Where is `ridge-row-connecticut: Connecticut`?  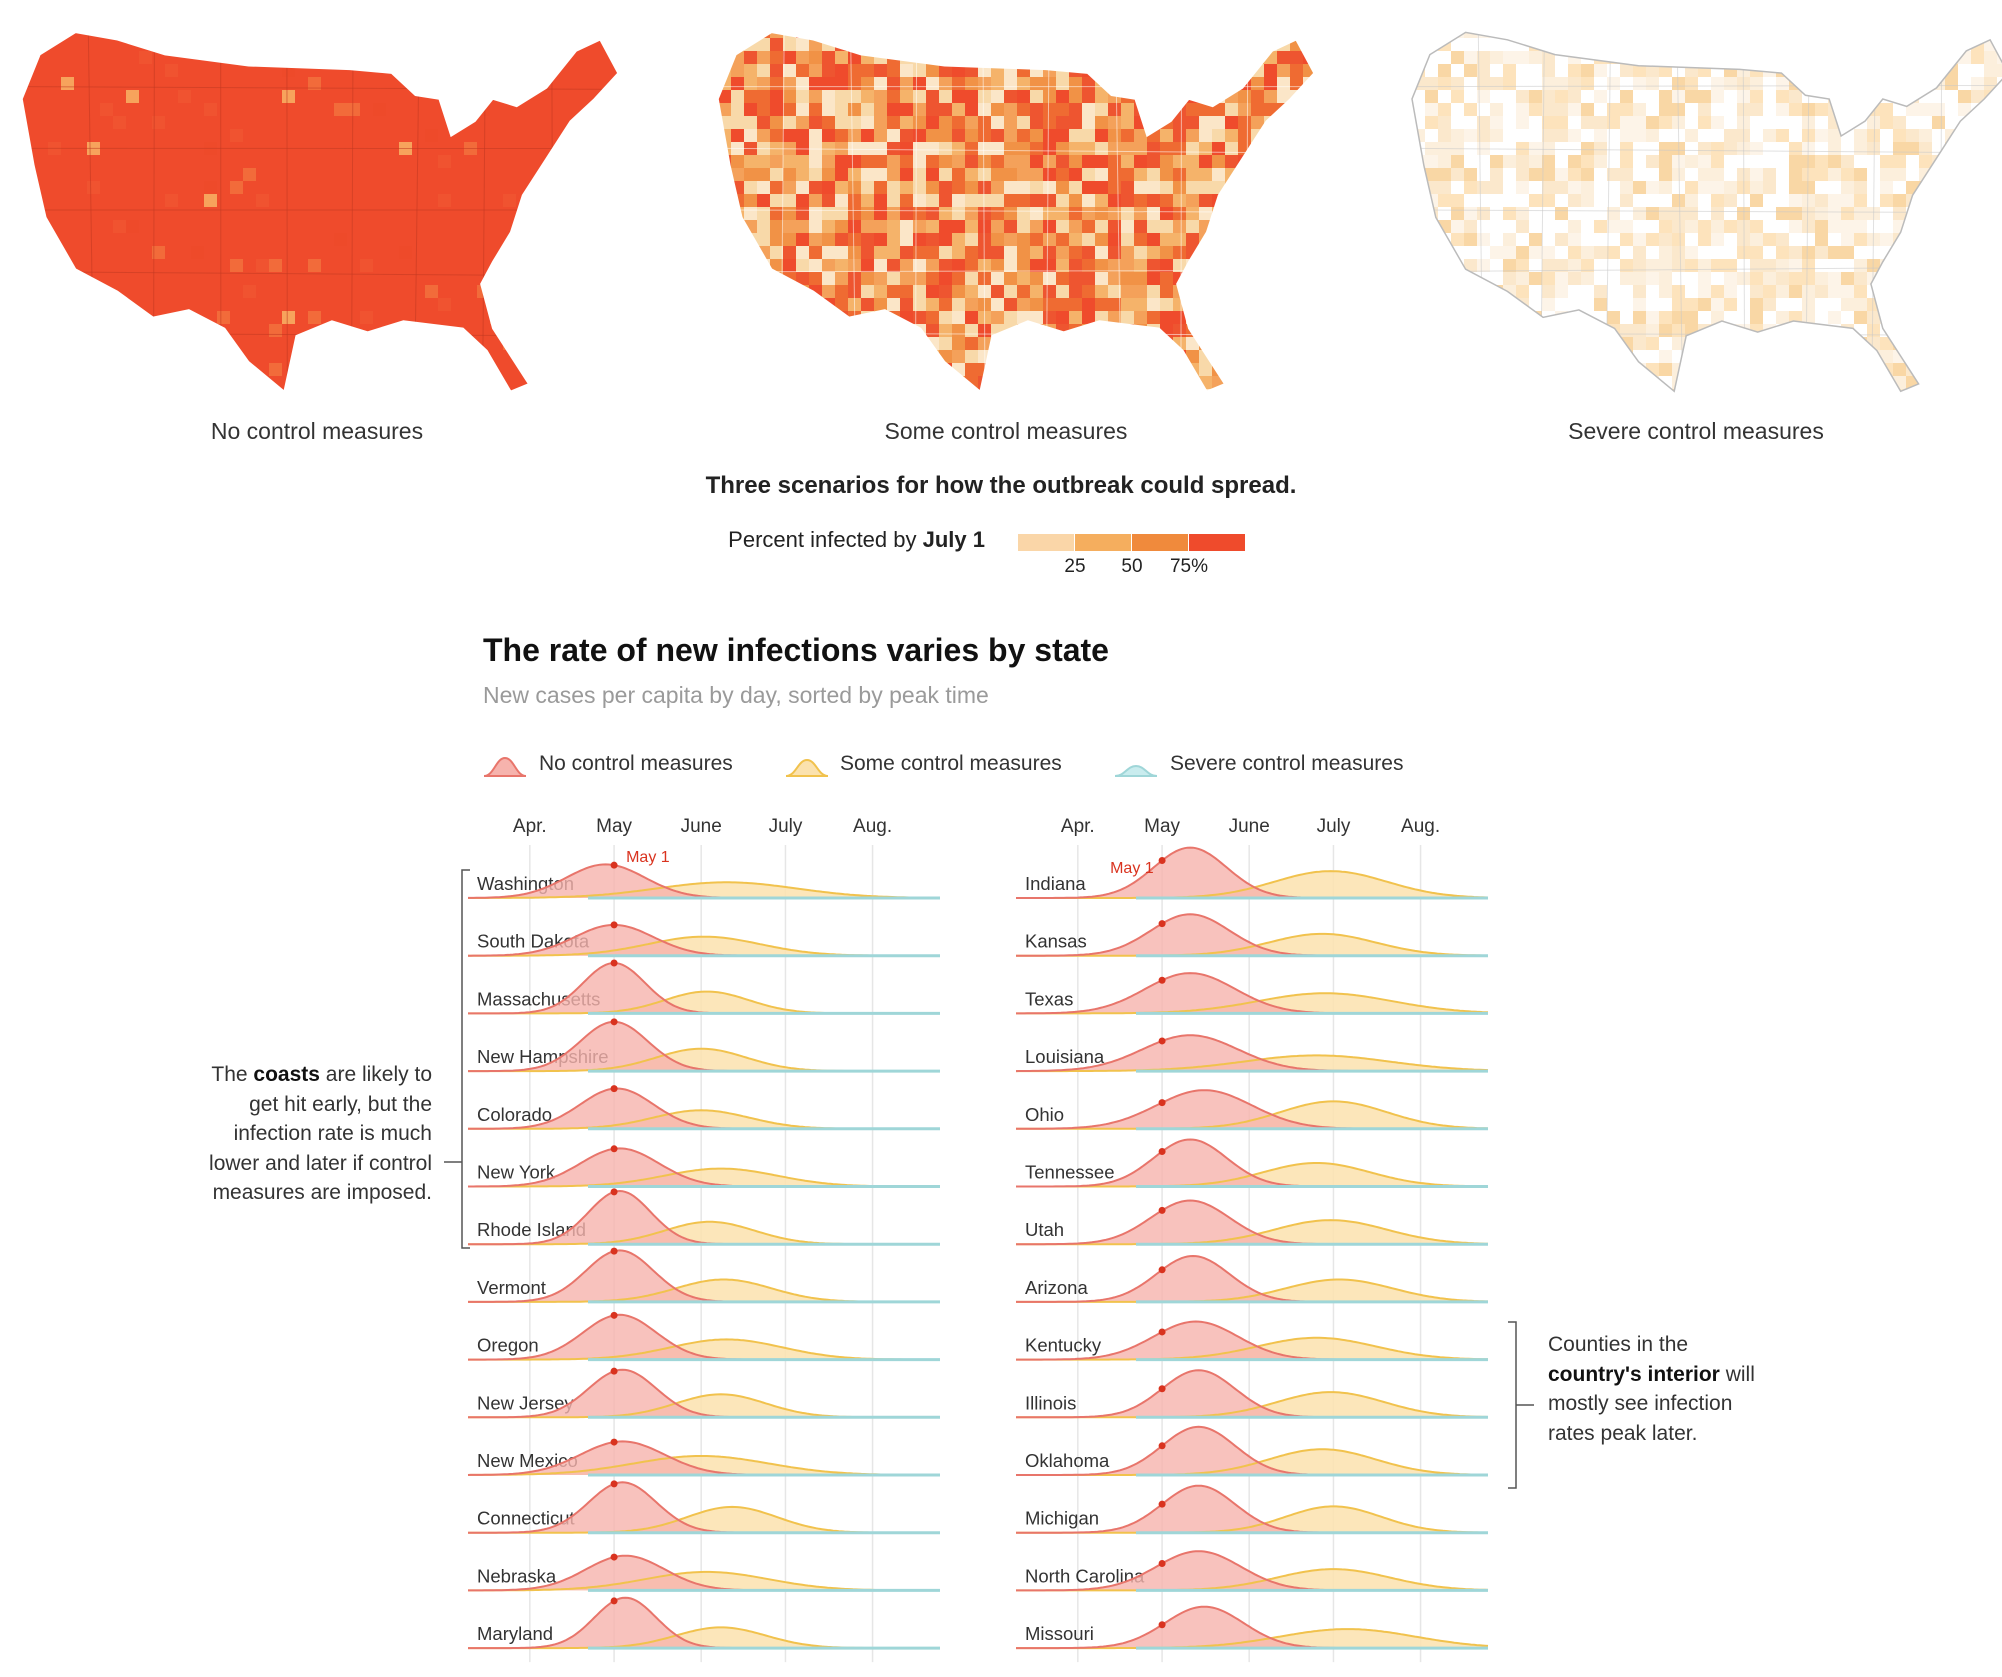 ridge-row-connecticut: Connecticut is located at coordinates (704, 1507).